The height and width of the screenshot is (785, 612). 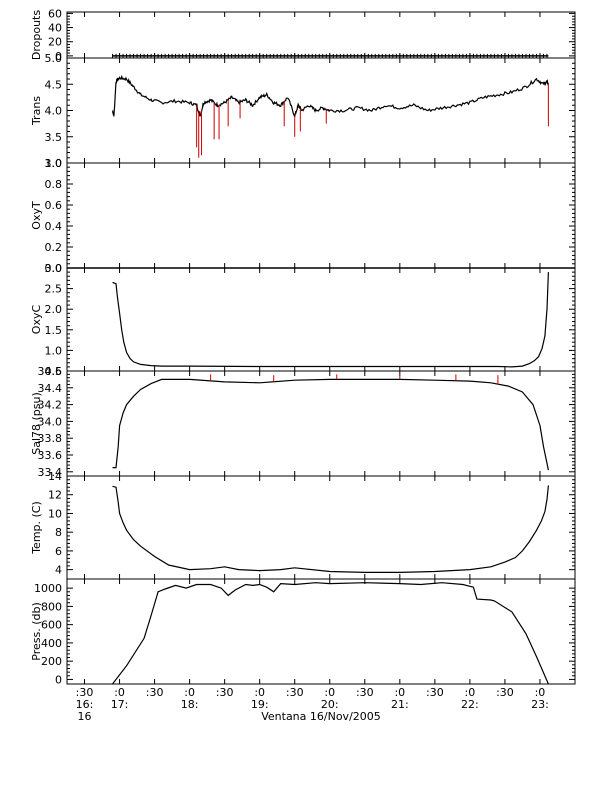 What do you see at coordinates (54, 184) in the screenshot?
I see `y-tick-label: 0.8` at bounding box center [54, 184].